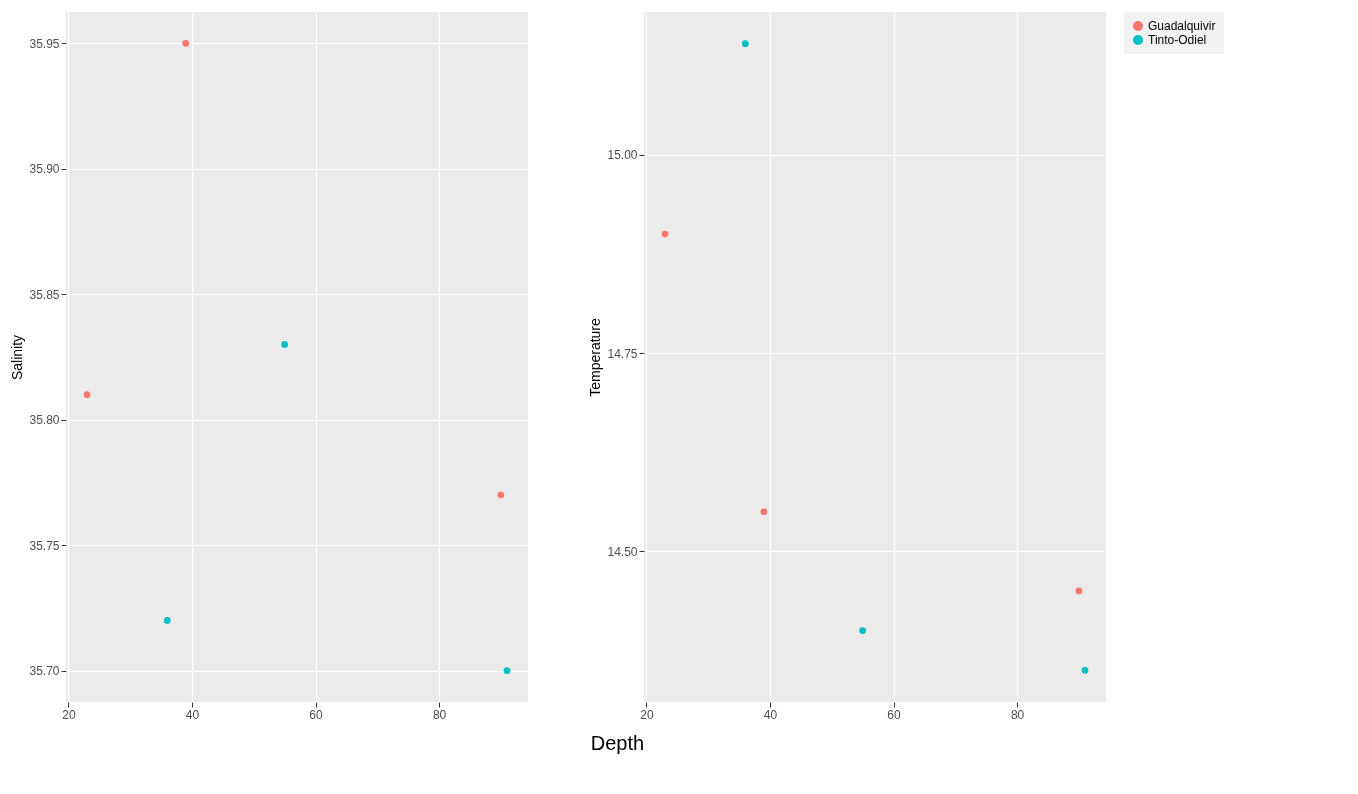 This screenshot has height=794, width=1358. I want to click on y-tick-label: 35.80, so click(44, 420).